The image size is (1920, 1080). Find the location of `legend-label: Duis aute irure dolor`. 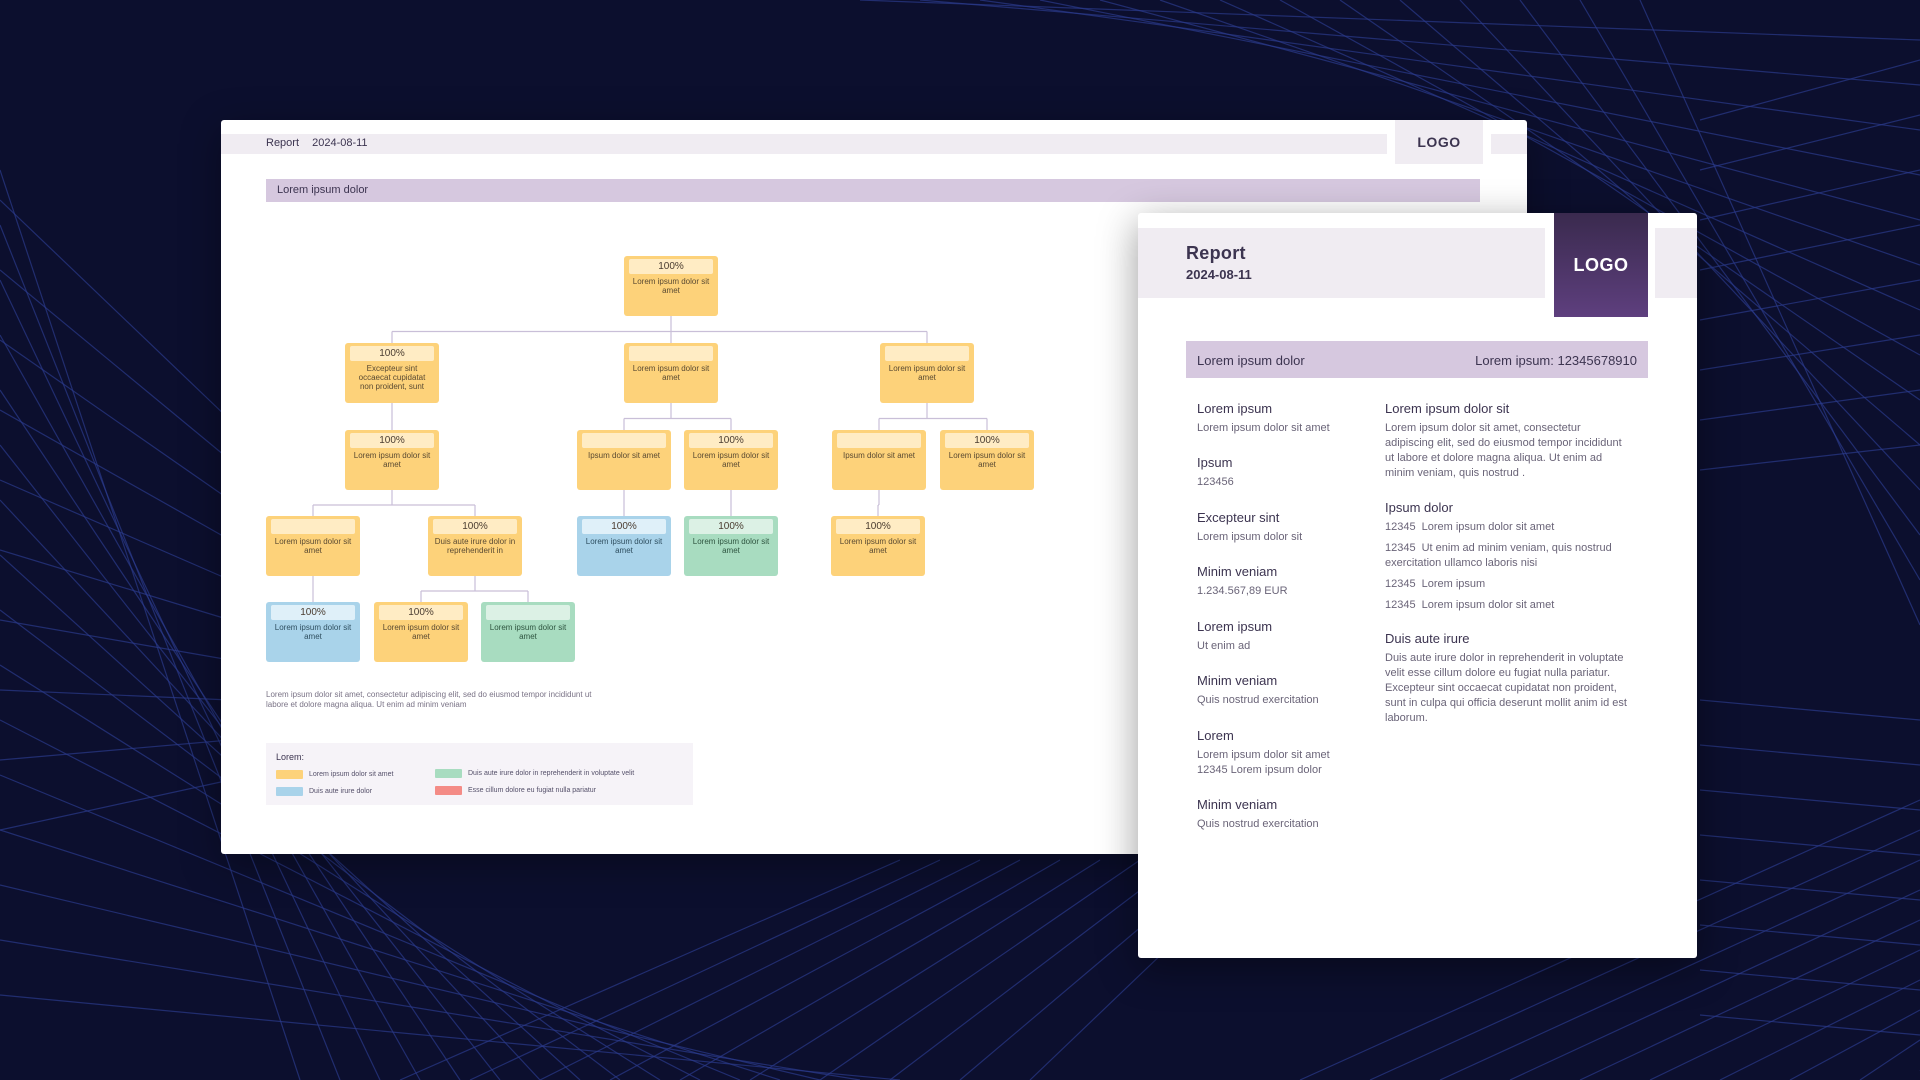

legend-label: Duis aute irure dolor is located at coordinates (341, 791).